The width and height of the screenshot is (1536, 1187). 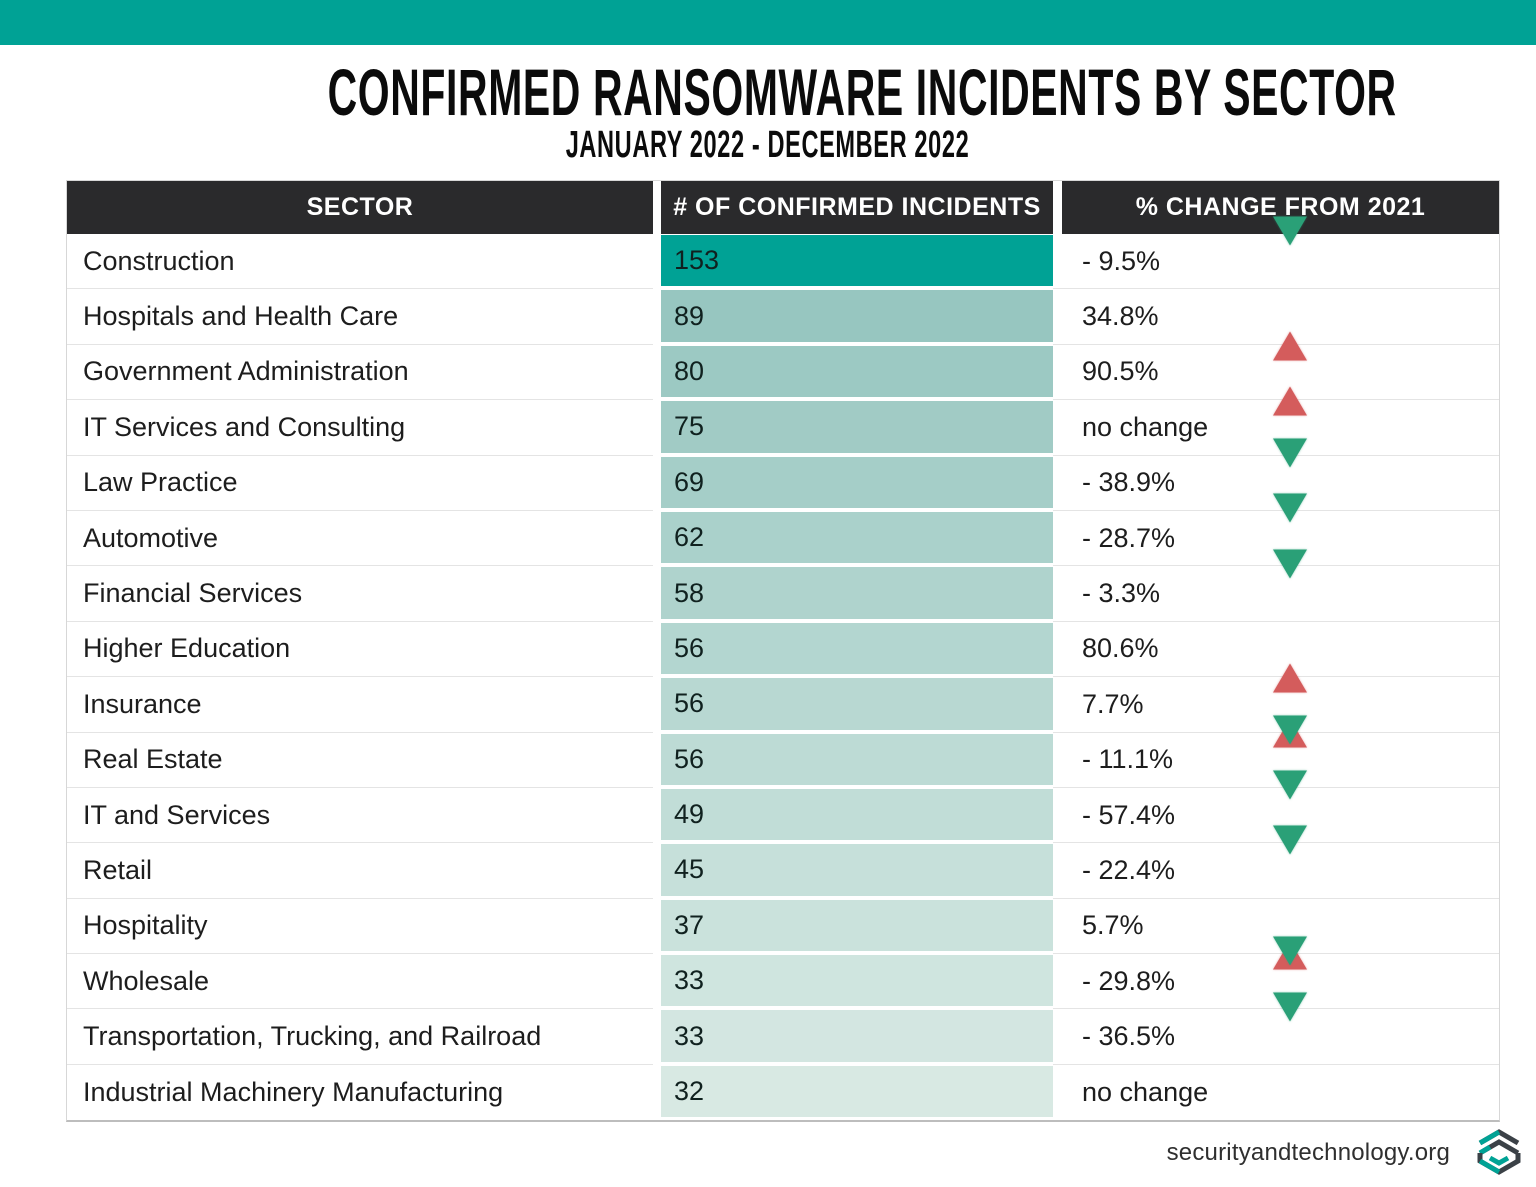 I want to click on incidents-value-bar: 153, so click(x=857, y=261).